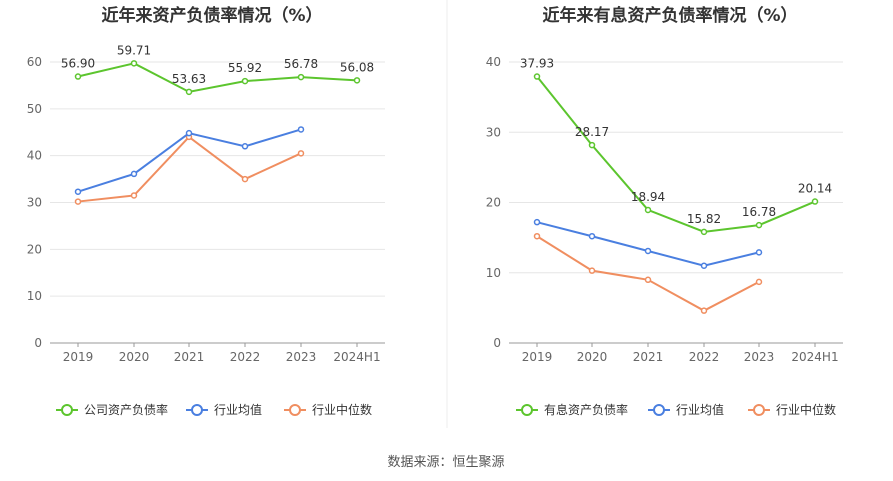  I want to click on data-label: 53.63, so click(189, 79).